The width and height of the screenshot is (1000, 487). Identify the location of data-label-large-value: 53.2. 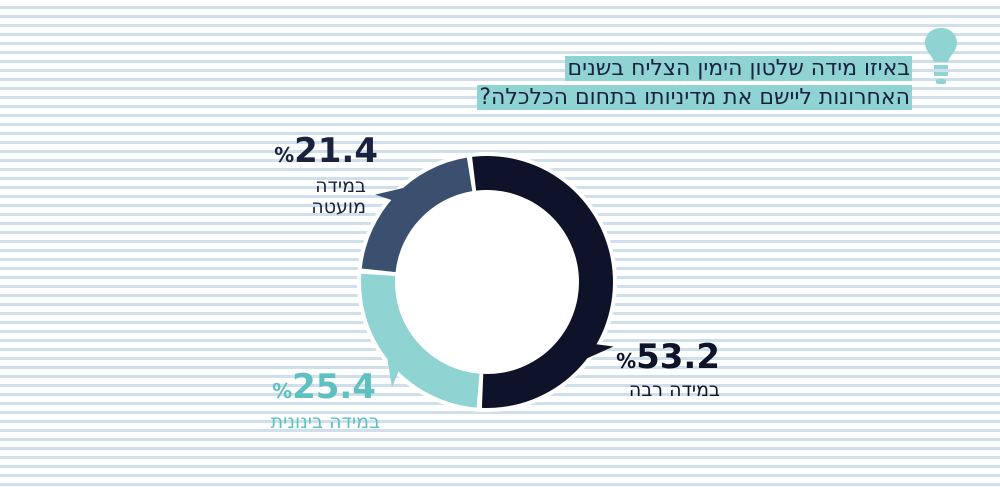
(678, 357).